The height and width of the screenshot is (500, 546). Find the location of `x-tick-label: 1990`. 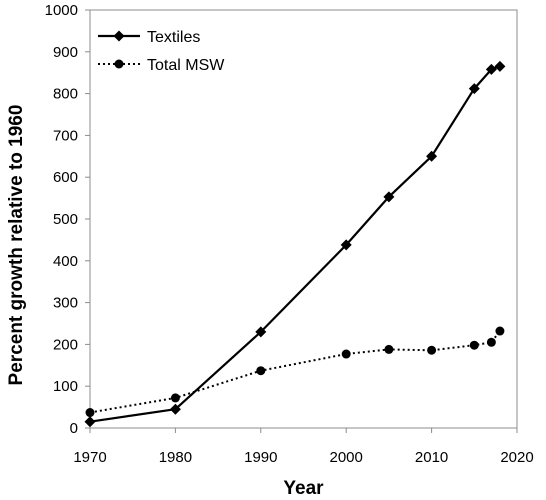

x-tick-label: 1990 is located at coordinates (260, 457).